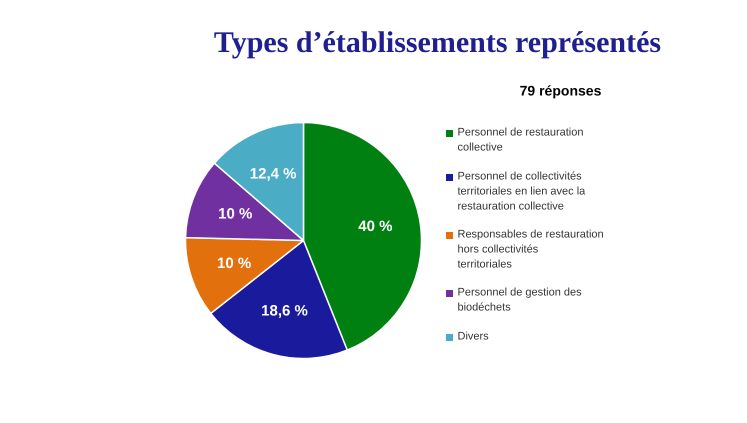 The width and height of the screenshot is (747, 423). Describe the element at coordinates (522, 191) in the screenshot. I see `legend-label: Personnel de collectivités territoriales en lien avec la restauration collective` at that location.